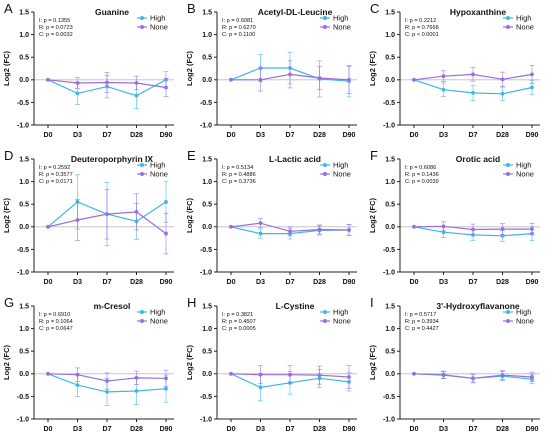  Describe the element at coordinates (54, 21) in the screenshot. I see `stat-line: I: p = 0.1355` at that location.